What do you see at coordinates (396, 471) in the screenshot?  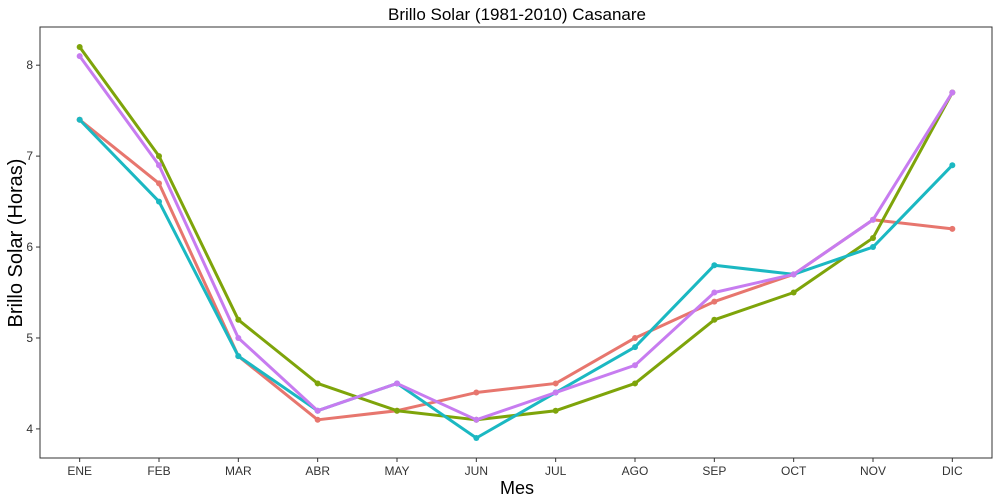 I see `x-tick-label: MAY` at bounding box center [396, 471].